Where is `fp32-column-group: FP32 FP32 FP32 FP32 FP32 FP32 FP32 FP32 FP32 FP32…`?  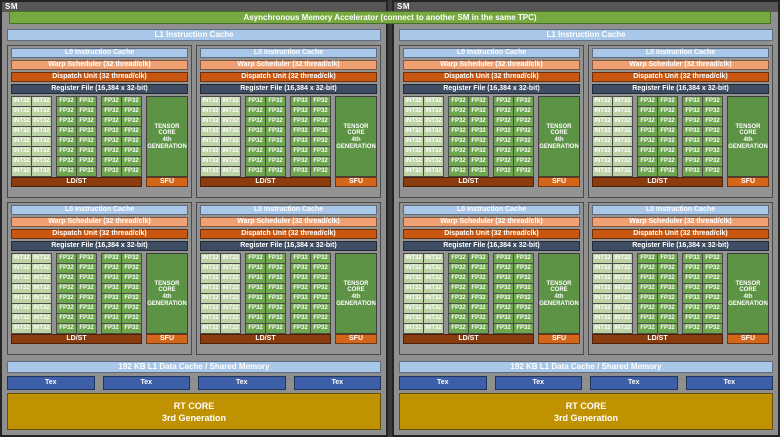
fp32-column-group: FP32 FP32 FP32 FP32 FP32 FP32 FP32 FP32 FP32 FP32… is located at coordinates (657, 136).